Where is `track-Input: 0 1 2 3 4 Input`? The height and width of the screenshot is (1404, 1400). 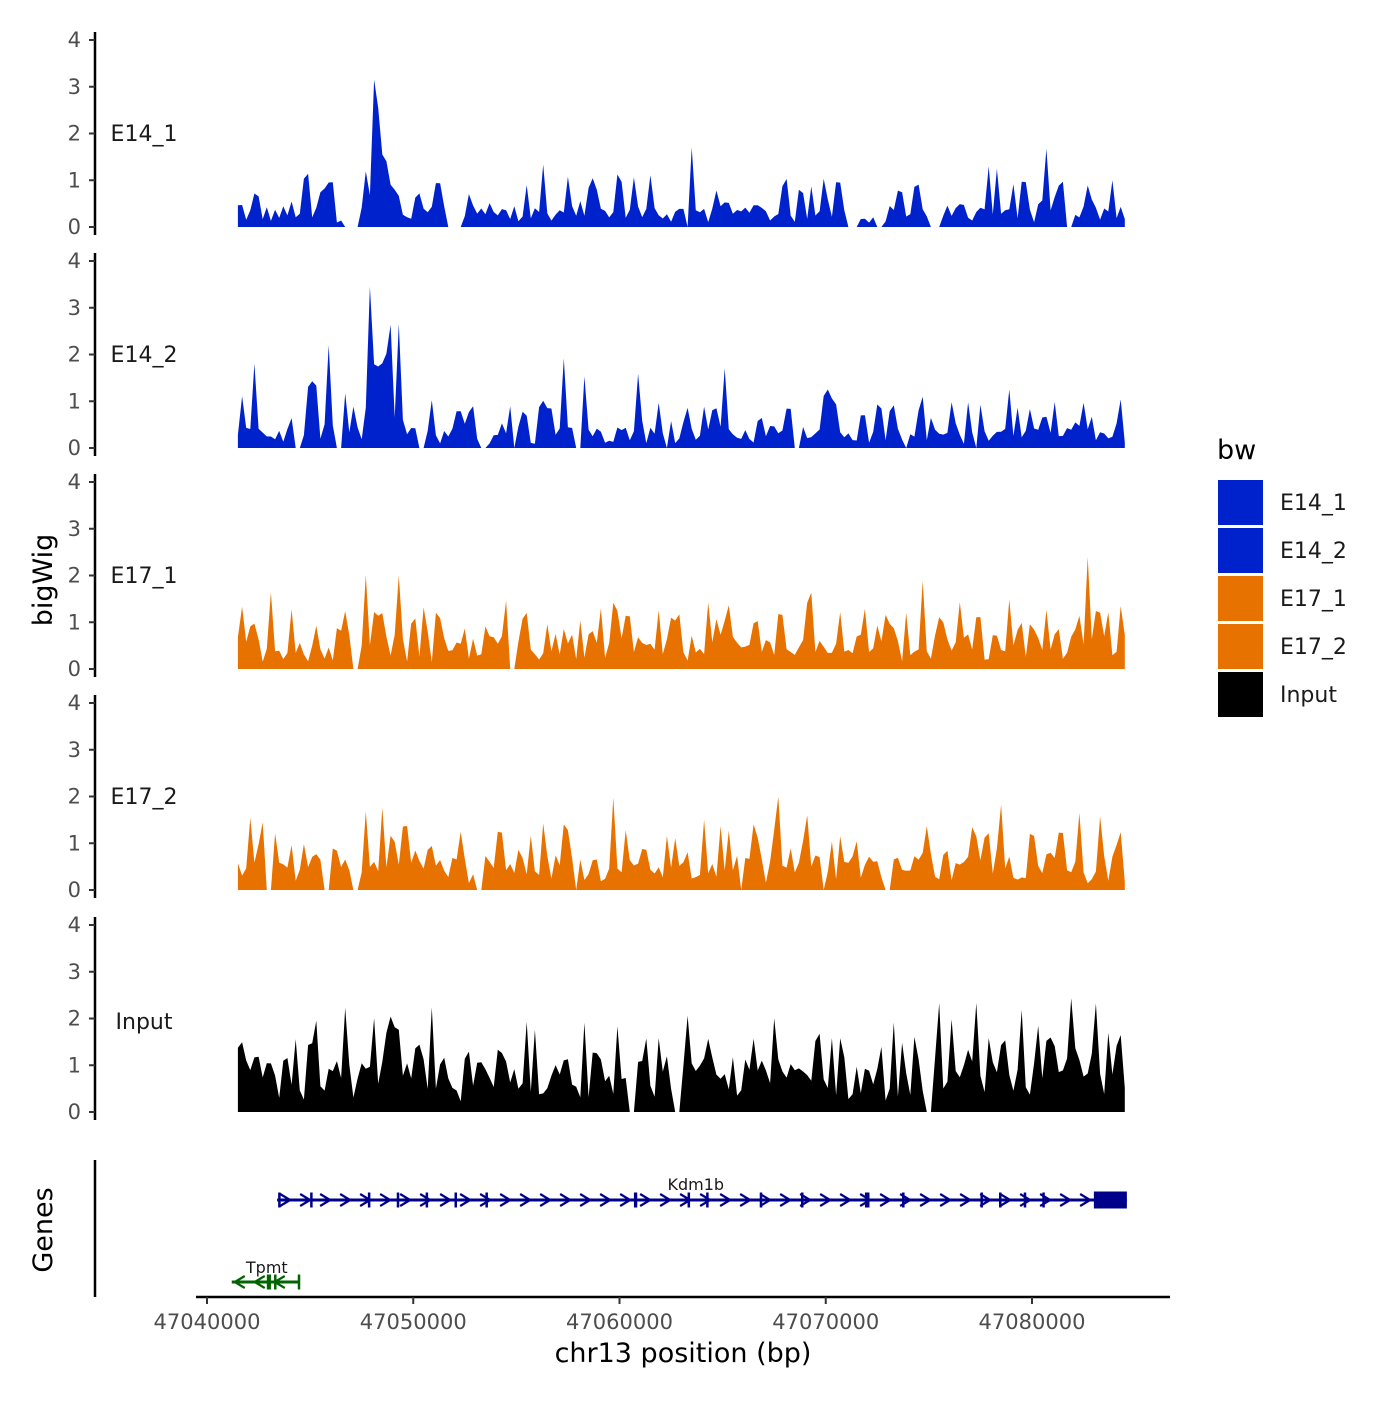 track-Input: 0 1 2 3 4 Input is located at coordinates (596, 1018).